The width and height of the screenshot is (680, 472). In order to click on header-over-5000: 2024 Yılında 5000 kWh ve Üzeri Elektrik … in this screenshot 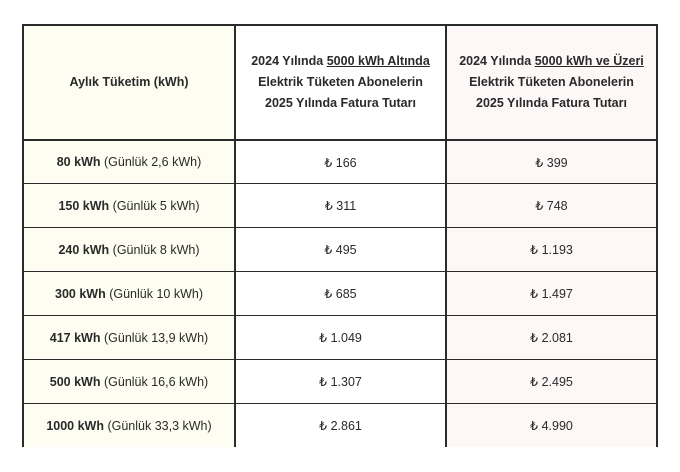, I will do `click(551, 82)`.